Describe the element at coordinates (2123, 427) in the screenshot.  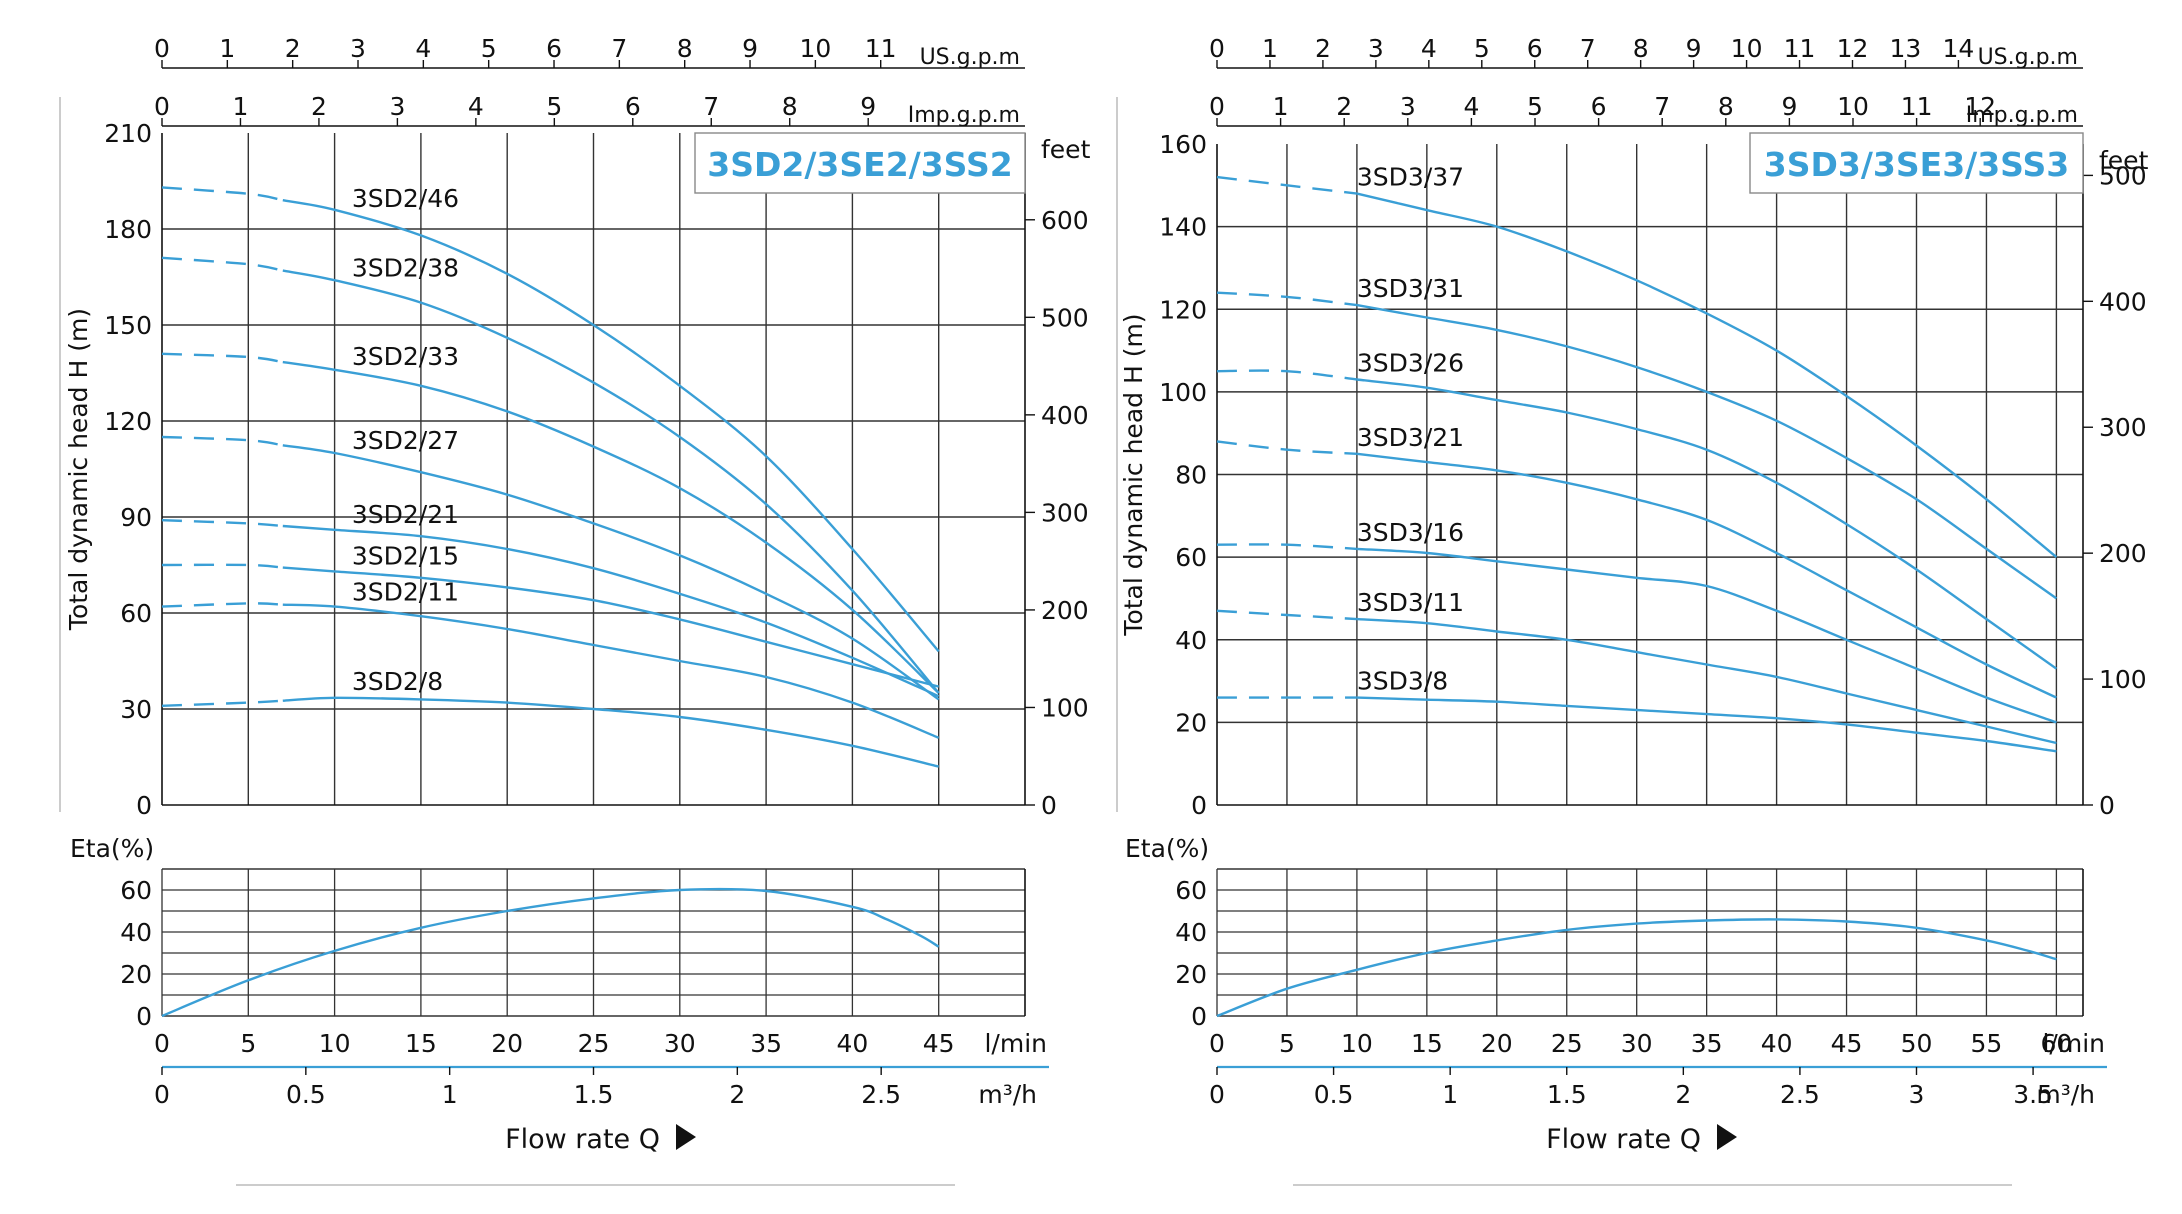
I see `feet-tick-label: 300` at that location.